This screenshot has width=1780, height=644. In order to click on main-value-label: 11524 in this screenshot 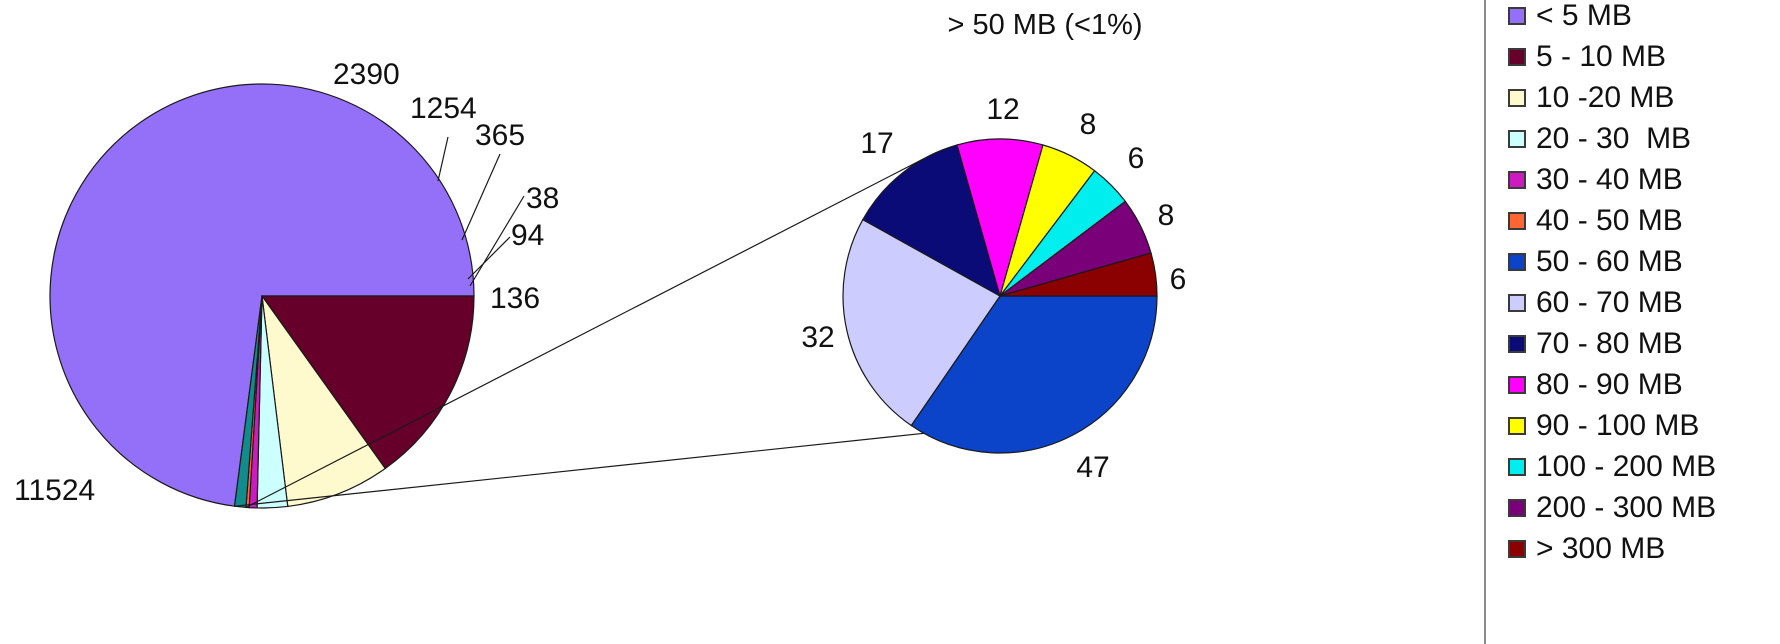, I will do `click(54, 490)`.